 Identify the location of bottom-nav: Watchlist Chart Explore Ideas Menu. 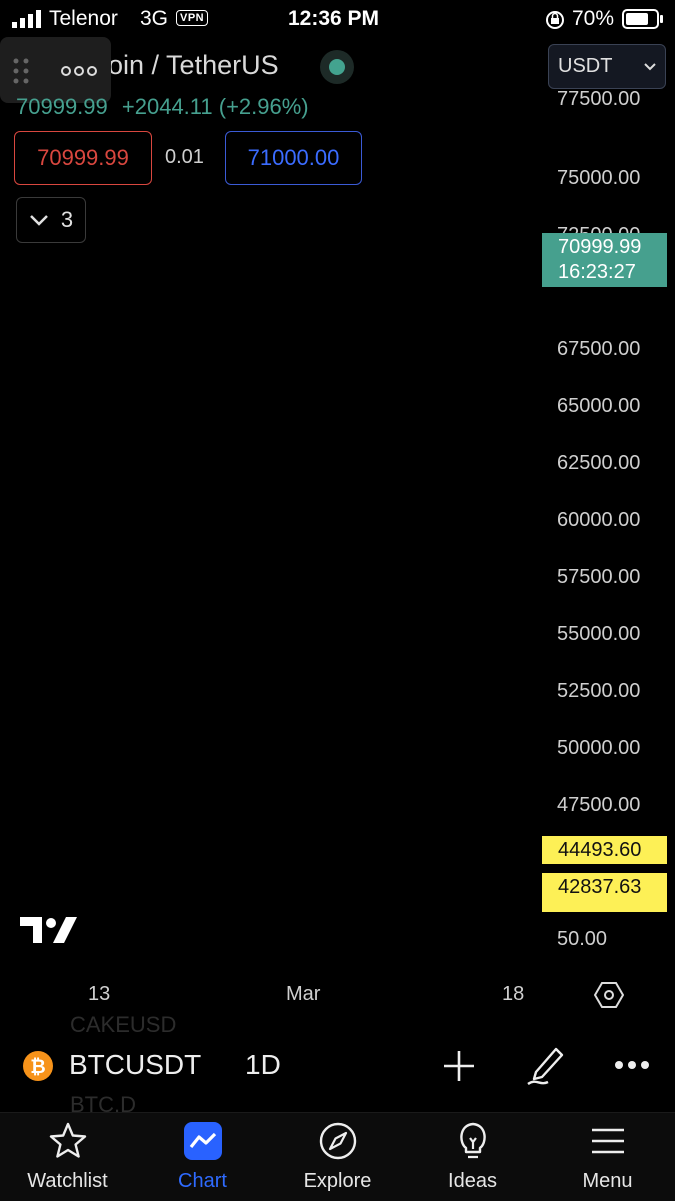
(337, 1156).